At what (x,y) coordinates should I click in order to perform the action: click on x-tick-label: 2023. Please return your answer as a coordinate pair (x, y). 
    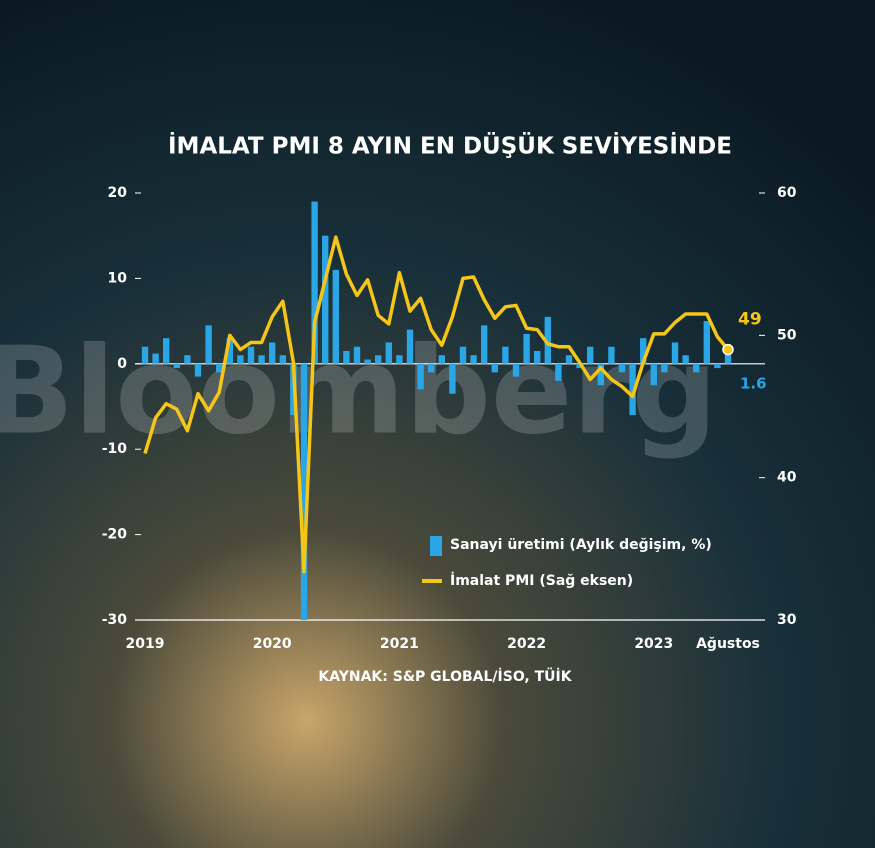
    Looking at the image, I should click on (653, 644).